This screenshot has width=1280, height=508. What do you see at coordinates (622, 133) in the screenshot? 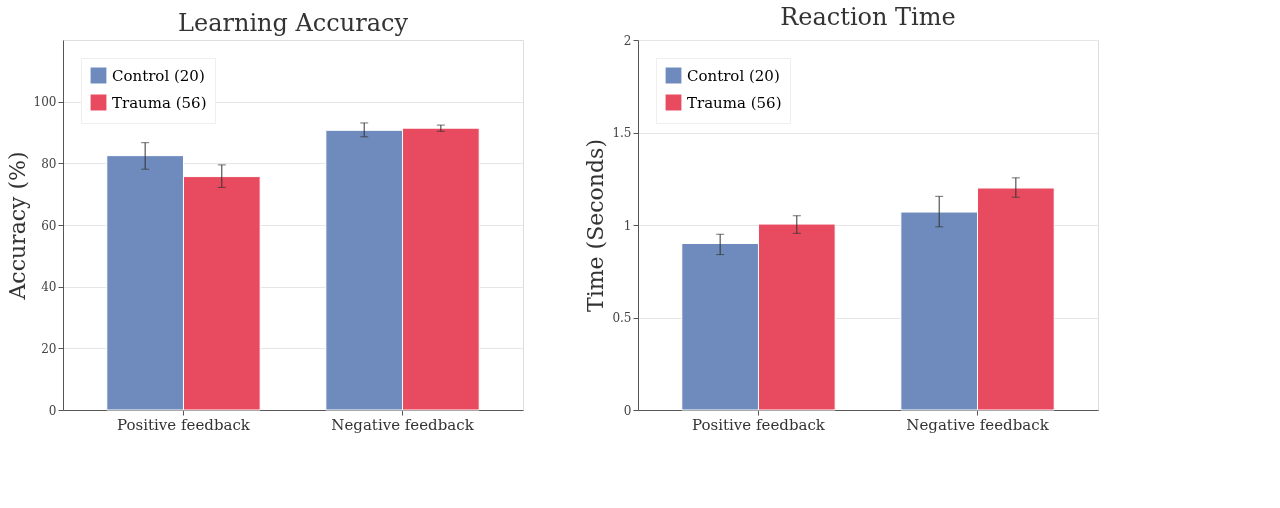
I see `y-tick-label: 1.5` at bounding box center [622, 133].